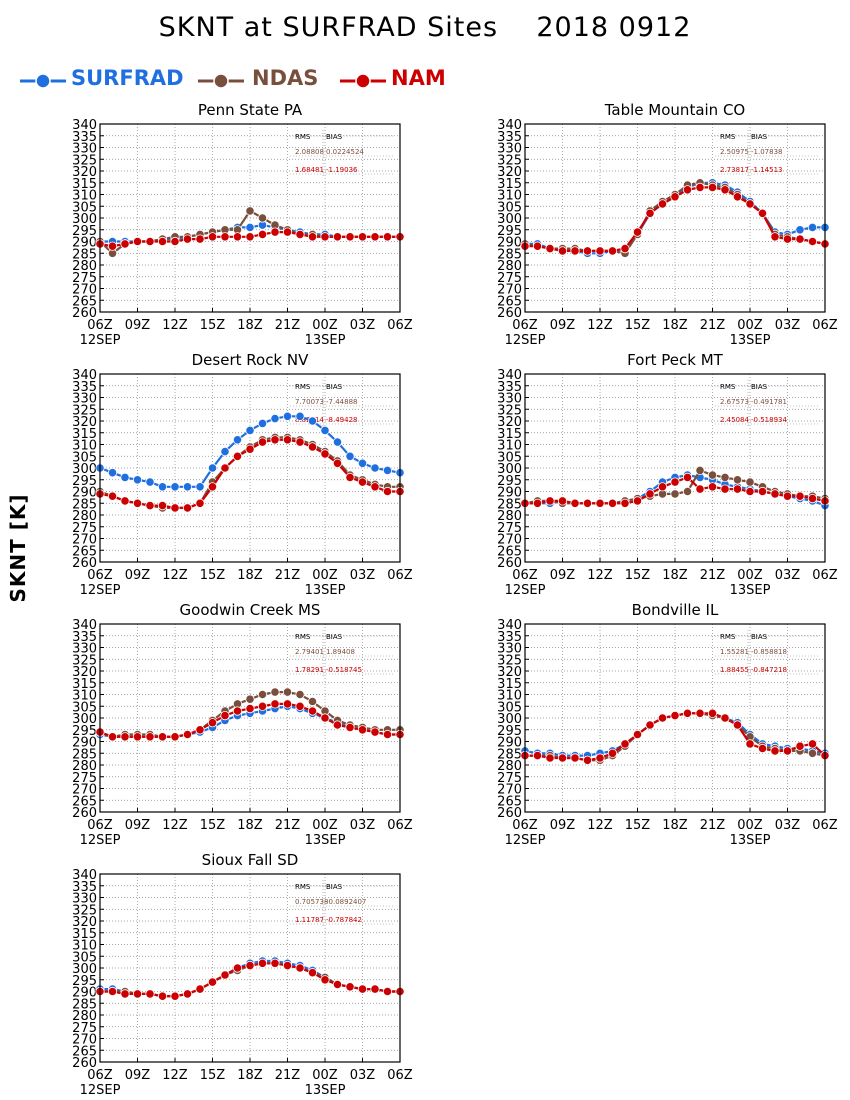 This screenshot has height=1100, width=850. I want to click on stats-ndas-rms: 2.50975, so click(734, 152).